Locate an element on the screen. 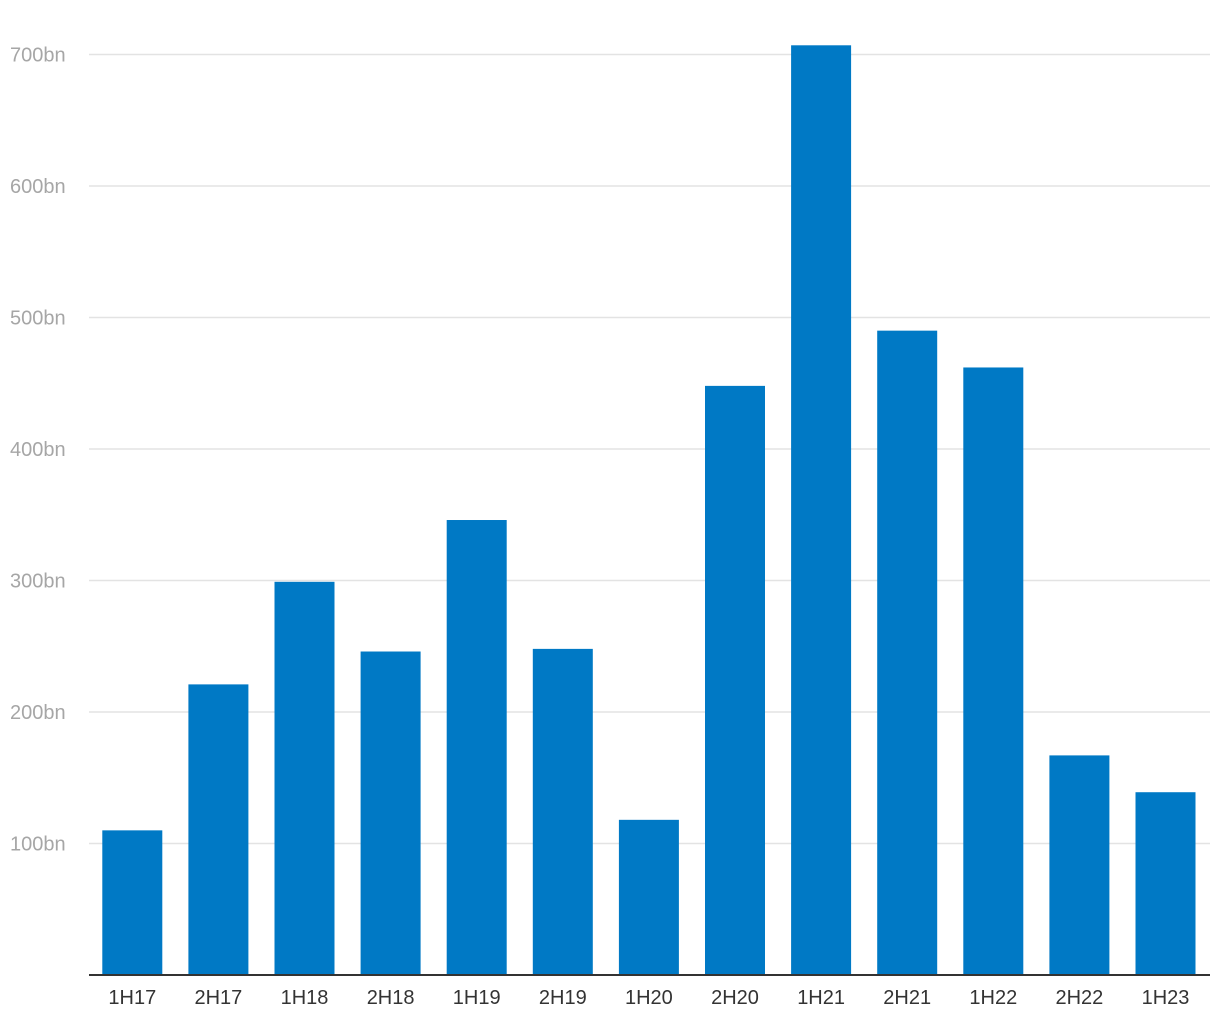 This screenshot has height=1020, width=1220. x-tick-label: 2H17 is located at coordinates (218, 998).